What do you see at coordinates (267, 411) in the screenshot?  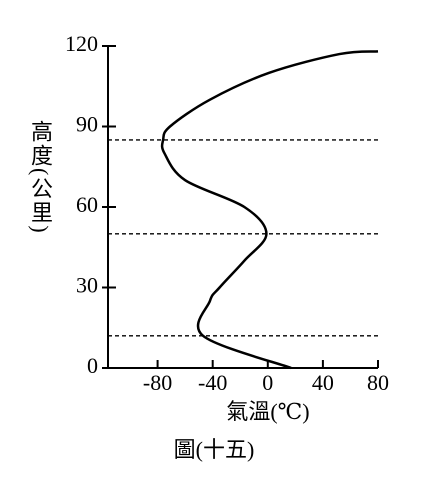 I see `x-axis-label: 氣溫(℃)` at bounding box center [267, 411].